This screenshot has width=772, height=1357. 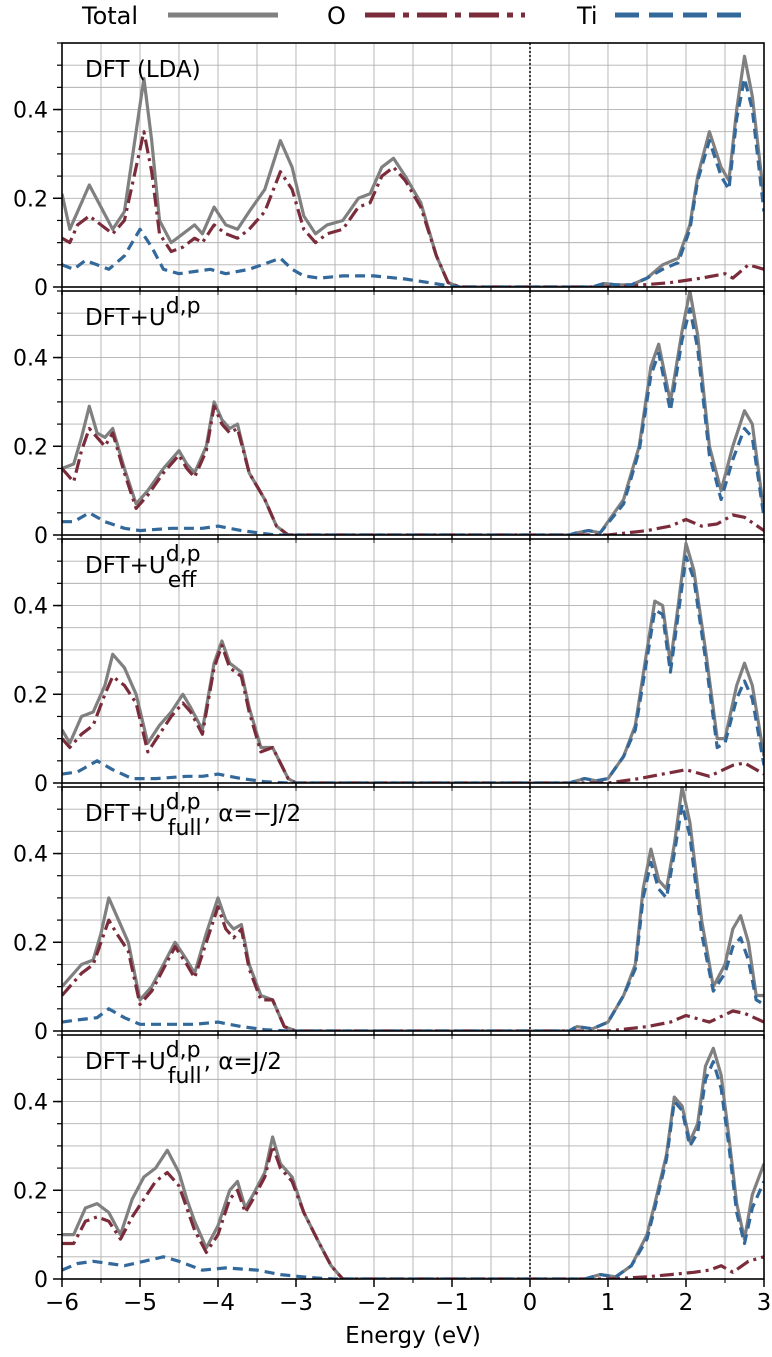 I want to click on legend-entry-total: Total, so click(x=179, y=16).